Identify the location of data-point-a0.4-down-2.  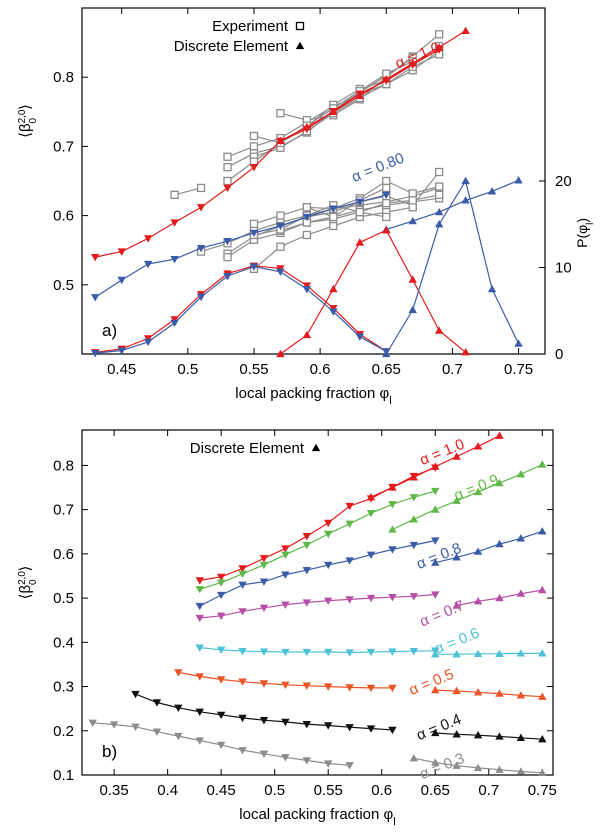
(178, 708).